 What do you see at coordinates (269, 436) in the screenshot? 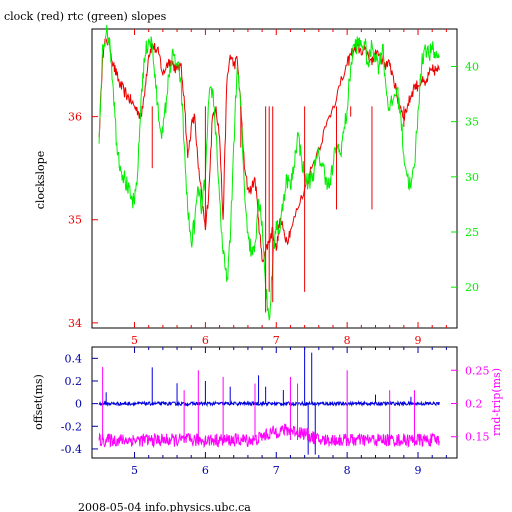
I see `roundtrip-series-line` at bounding box center [269, 436].